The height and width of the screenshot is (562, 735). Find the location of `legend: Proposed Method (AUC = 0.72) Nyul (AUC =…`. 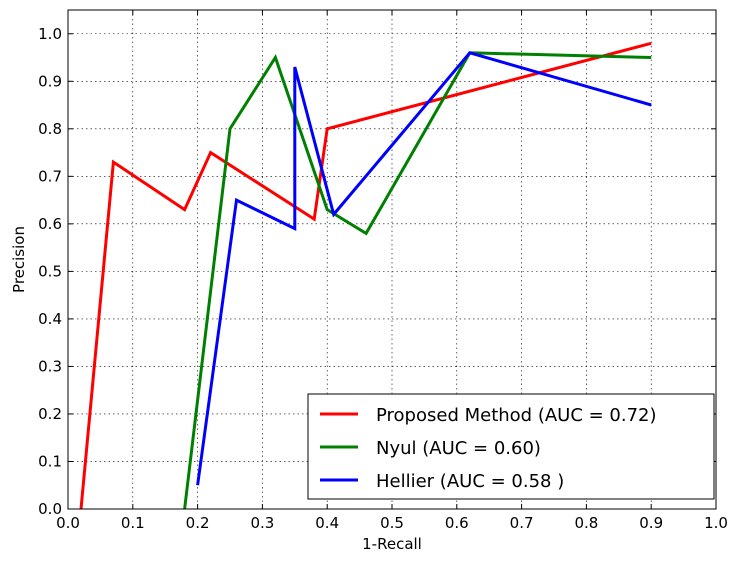

legend: Proposed Method (AUC = 0.72) Nyul (AUC =… is located at coordinates (511, 446).